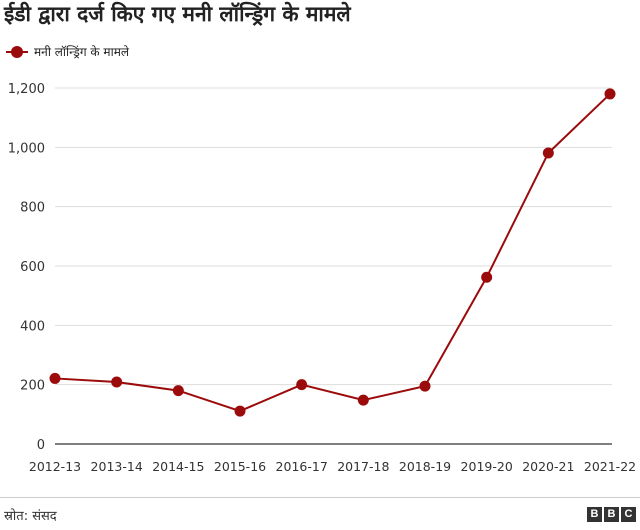 This screenshot has width=640, height=530. I want to click on x-tick-label: 2018-19, so click(425, 466).